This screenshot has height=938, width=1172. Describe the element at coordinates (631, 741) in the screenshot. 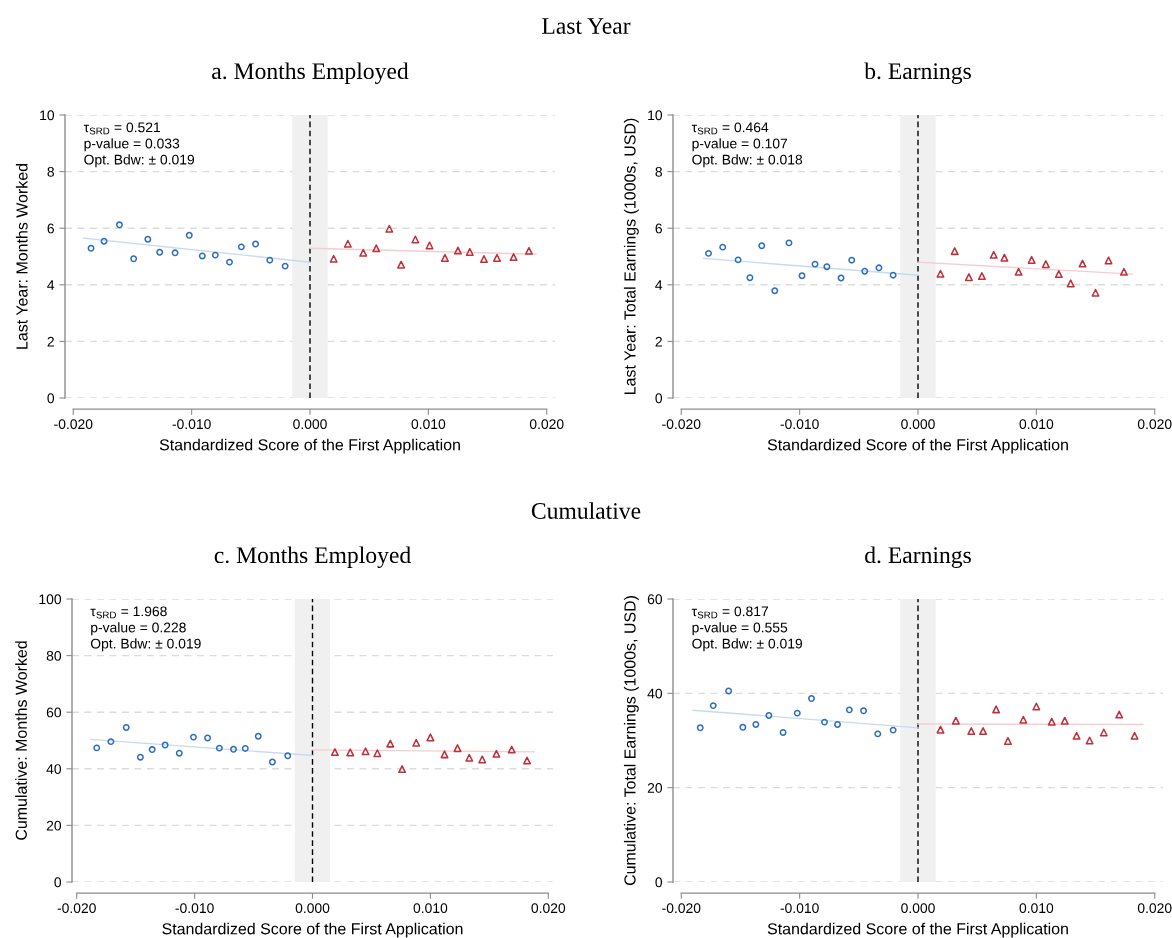

I see `y-axis-title: Cumulative: Total Earnings (1000s, USD)` at that location.